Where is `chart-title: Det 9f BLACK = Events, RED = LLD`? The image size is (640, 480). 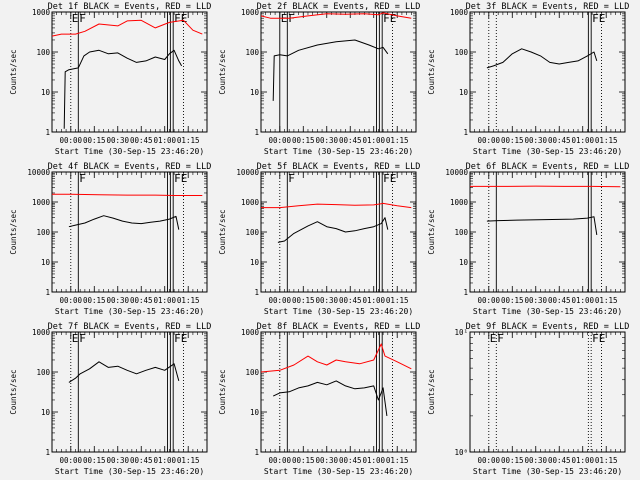
chart-title: Det 9f BLACK = Events, RED = LLD is located at coordinates (548, 327).